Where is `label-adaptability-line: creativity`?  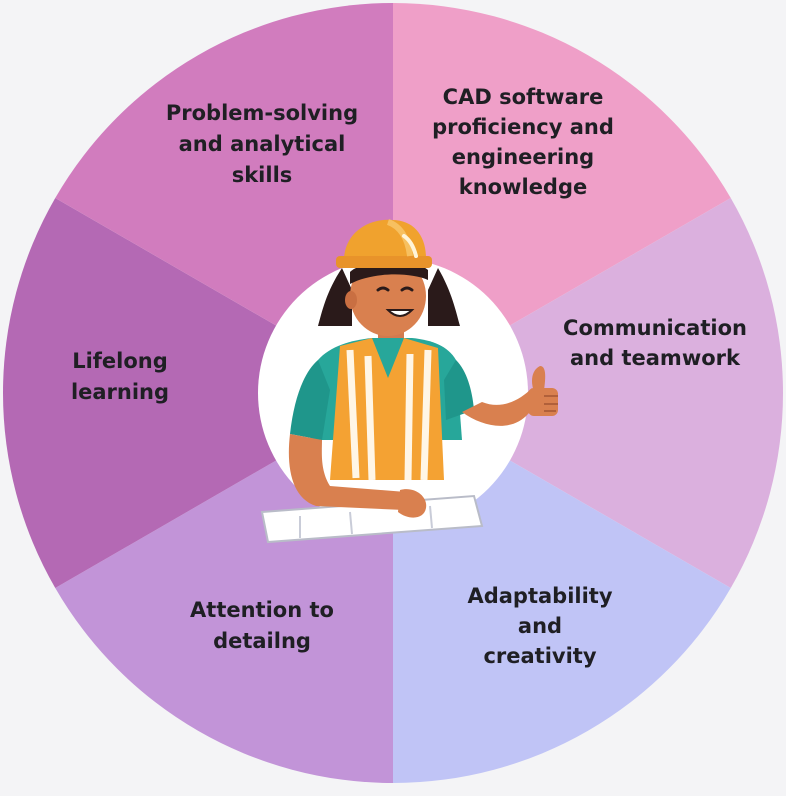 label-adaptability-line: creativity is located at coordinates (539, 656).